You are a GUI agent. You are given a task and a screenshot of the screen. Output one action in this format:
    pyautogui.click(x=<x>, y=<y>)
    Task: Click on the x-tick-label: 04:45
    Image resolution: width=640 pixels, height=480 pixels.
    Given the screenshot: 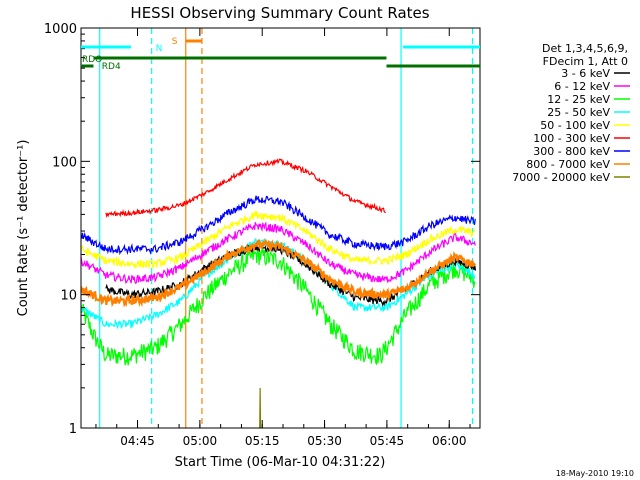 What is the action you would take?
    pyautogui.click(x=137, y=441)
    